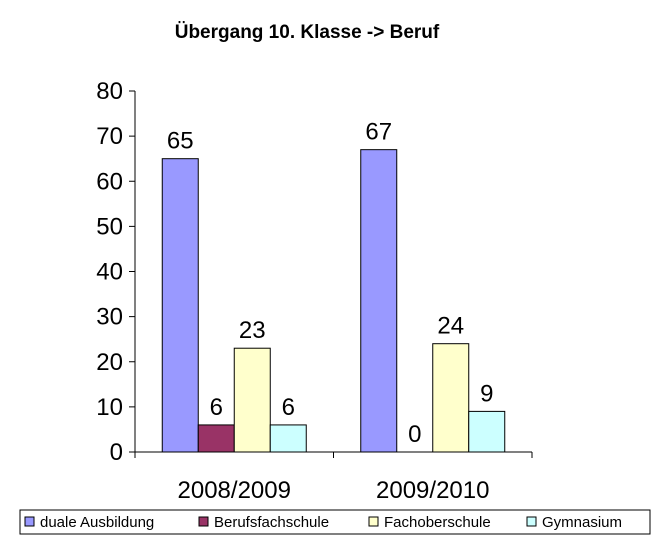  Describe the element at coordinates (109, 362) in the screenshot. I see `y-tick-label: 20` at that location.